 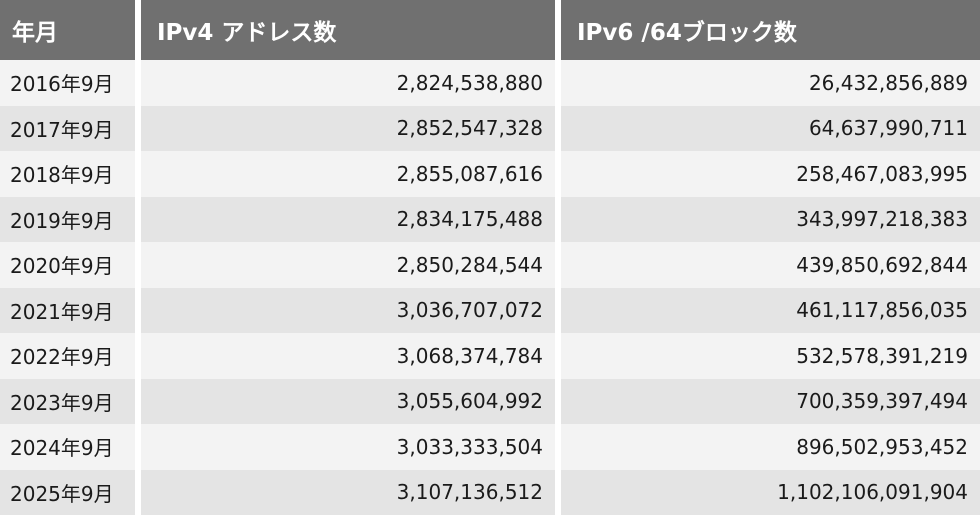 What do you see at coordinates (770, 310) in the screenshot?
I see `cell-ipv6-blocks: 461,117,856,035` at bounding box center [770, 310].